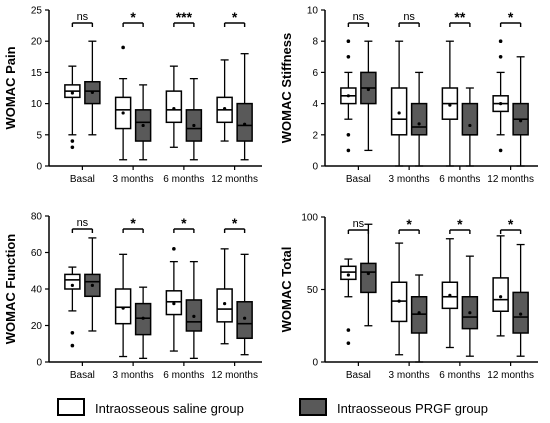 The image size is (550, 423). What do you see at coordinates (39, 135) in the screenshot?
I see `y-tick-label: 5` at bounding box center [39, 135].